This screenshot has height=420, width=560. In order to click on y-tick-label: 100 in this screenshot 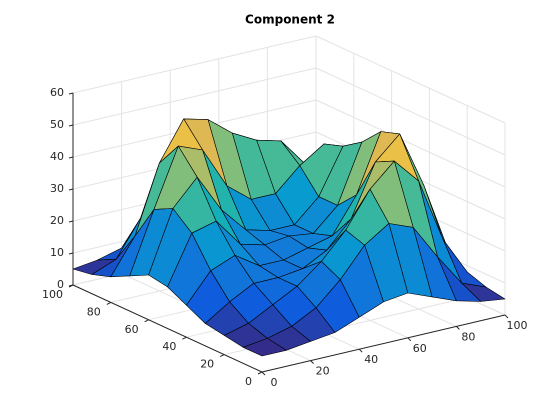, I will do `click(52, 294)`.